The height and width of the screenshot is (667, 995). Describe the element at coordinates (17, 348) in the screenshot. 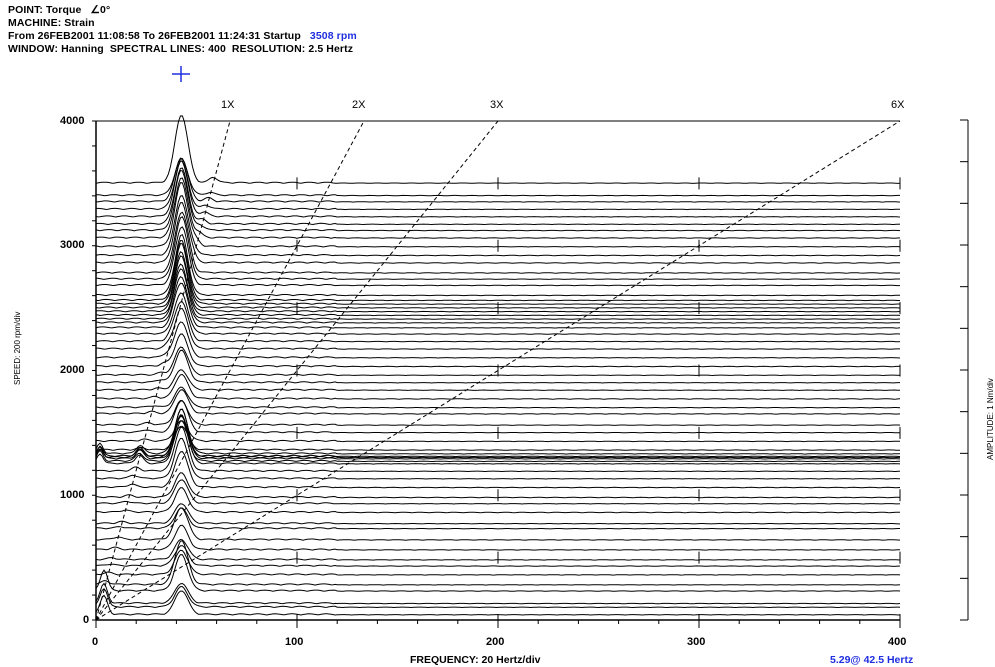

I see `y-axis-label: SPEED: 200 rpm/div` at that location.